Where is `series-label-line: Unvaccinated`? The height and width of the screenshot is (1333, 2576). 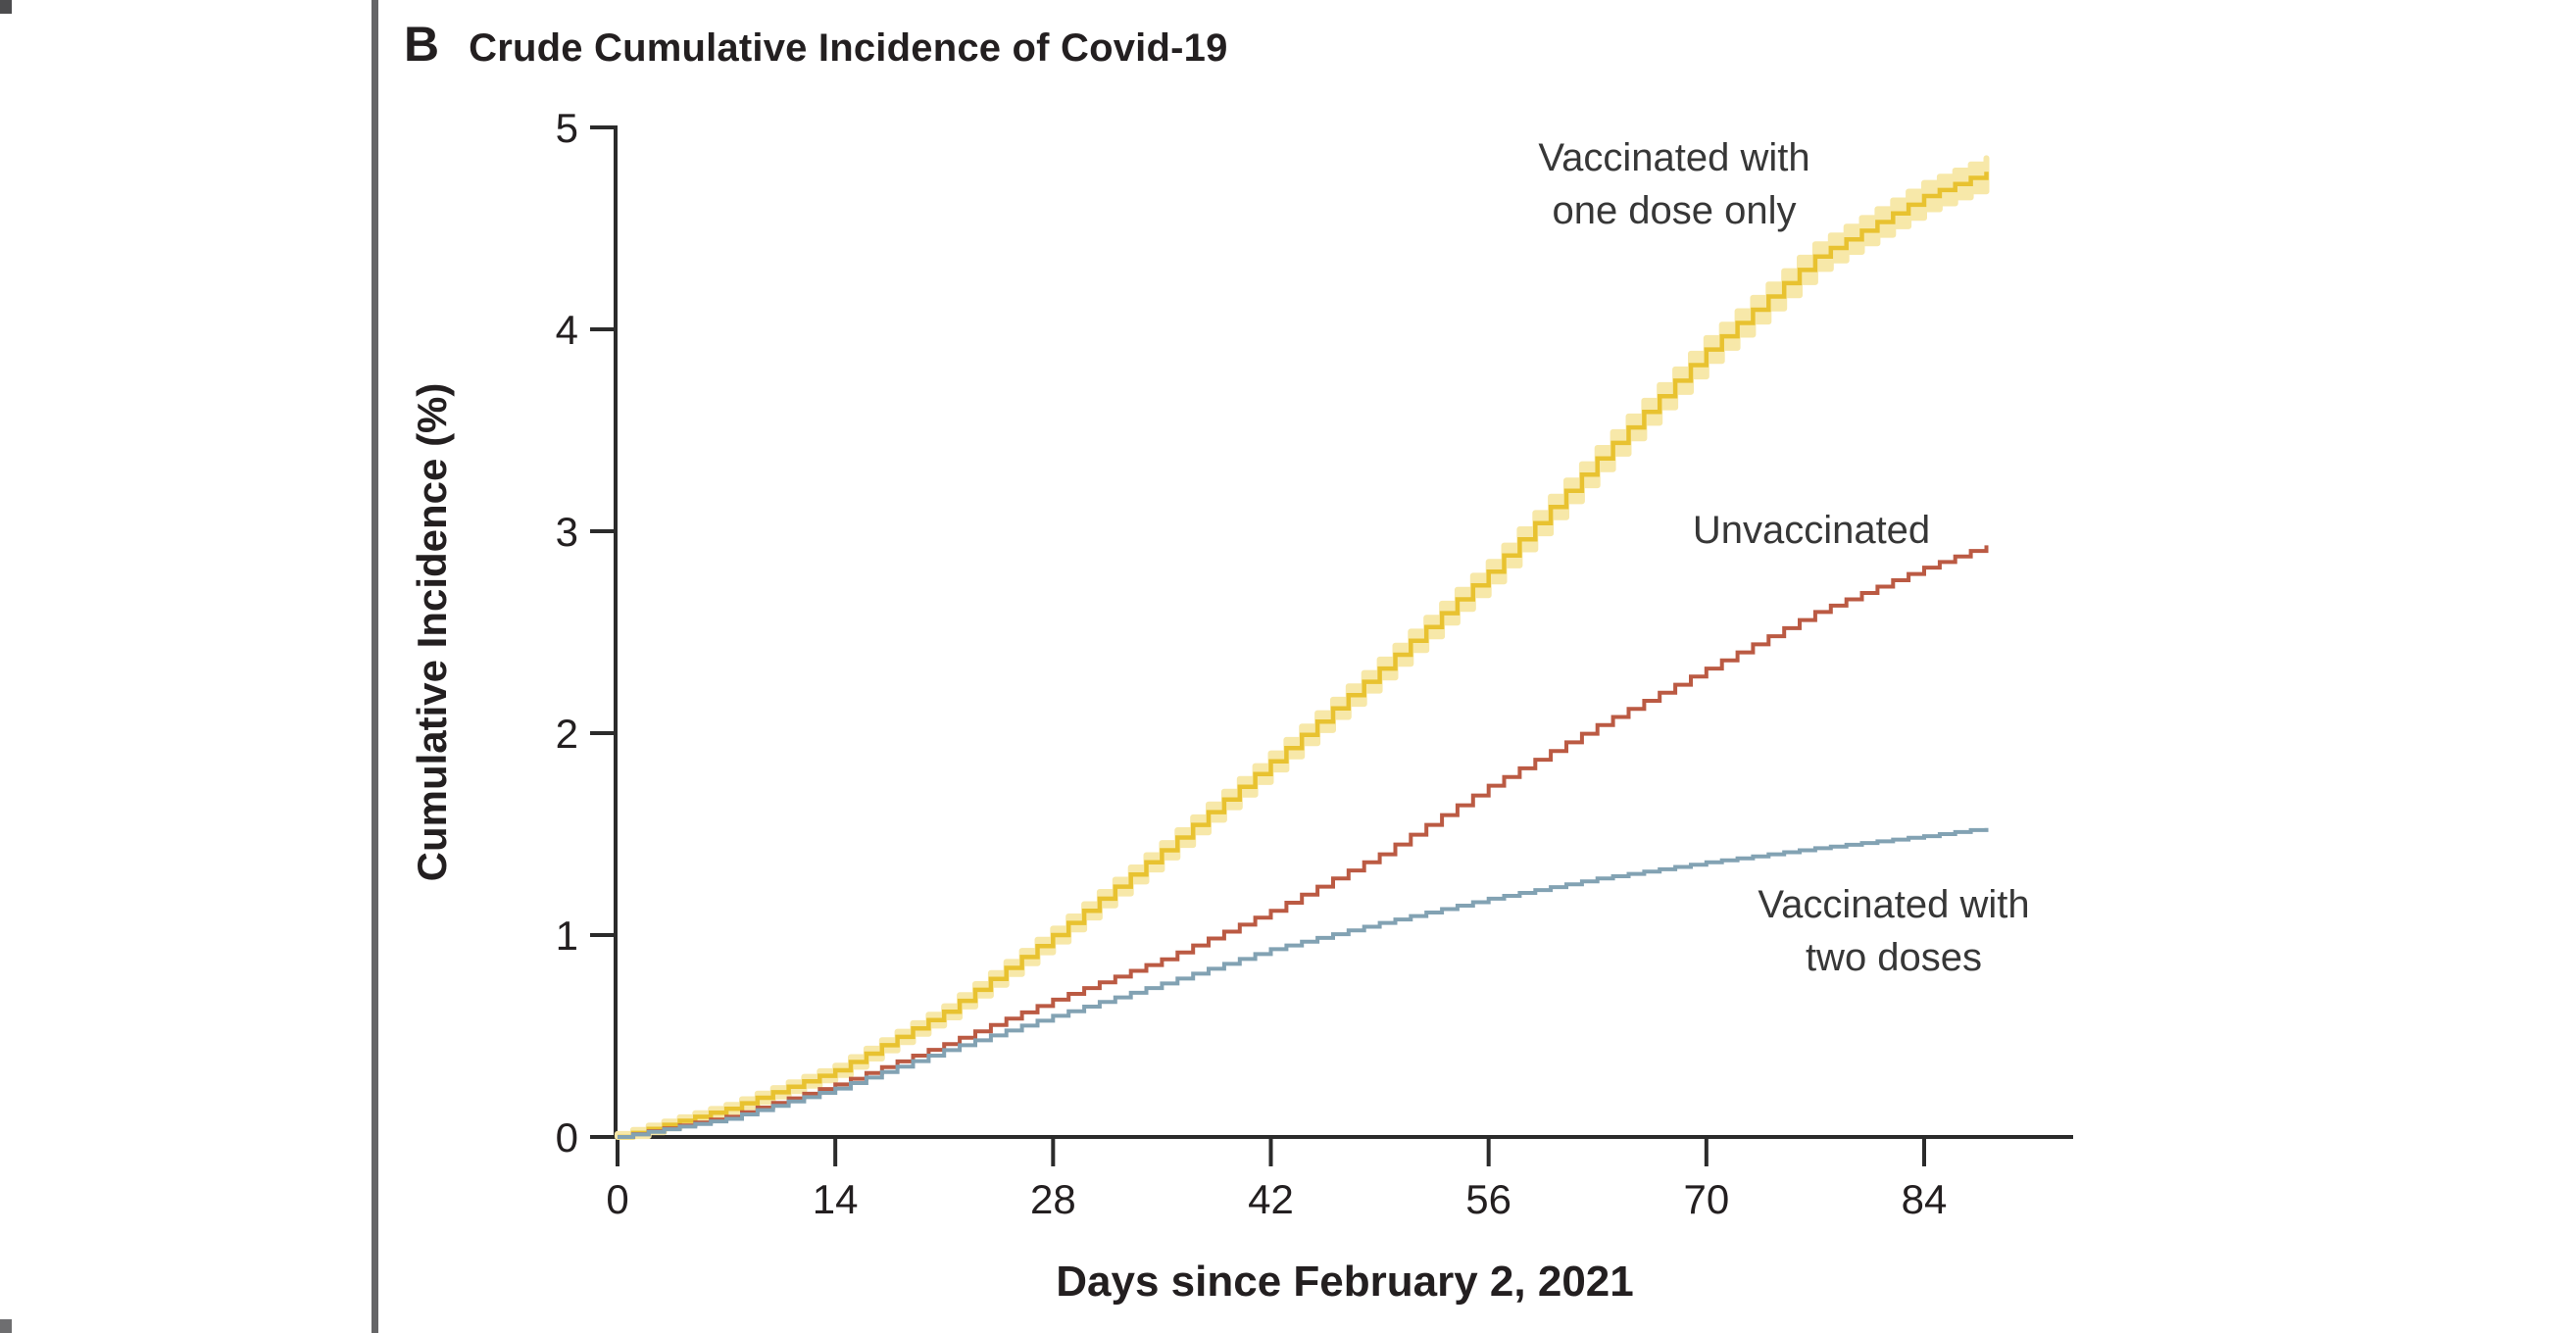
series-label-line: Unvaccinated is located at coordinates (1811, 531).